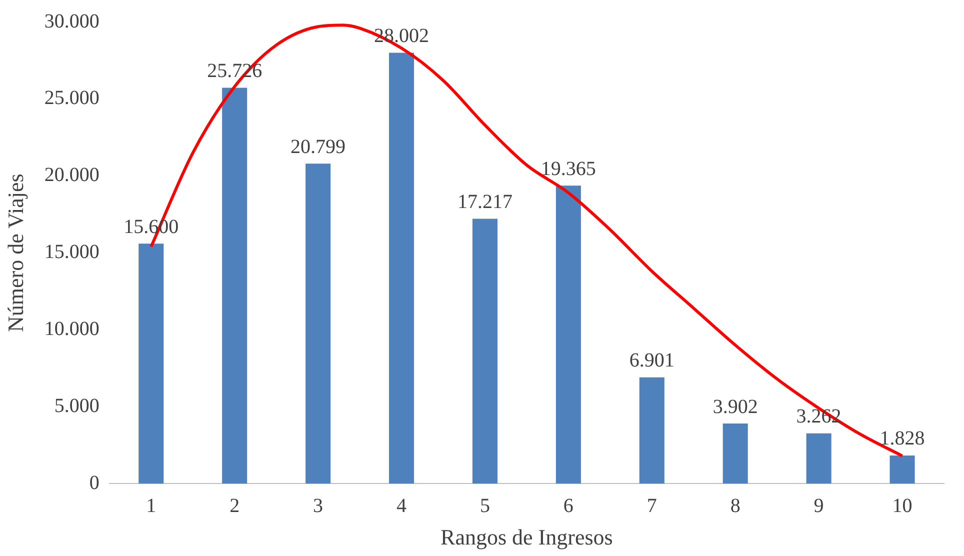 This screenshot has width=964, height=556. Describe the element at coordinates (401, 505) in the screenshot. I see `x-tick-label: 4` at that location.